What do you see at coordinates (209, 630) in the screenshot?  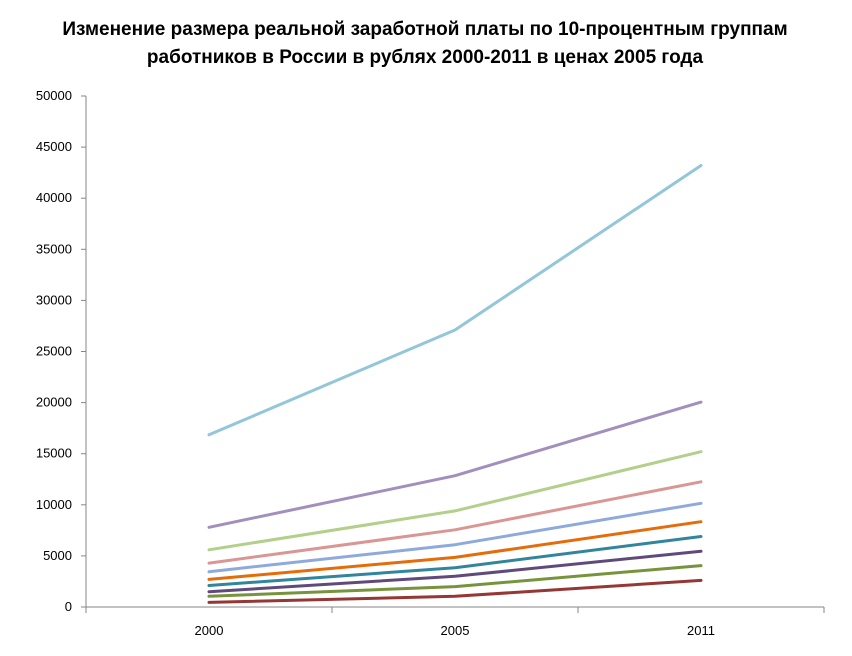 I see `x-tick-label: 2000` at bounding box center [209, 630].